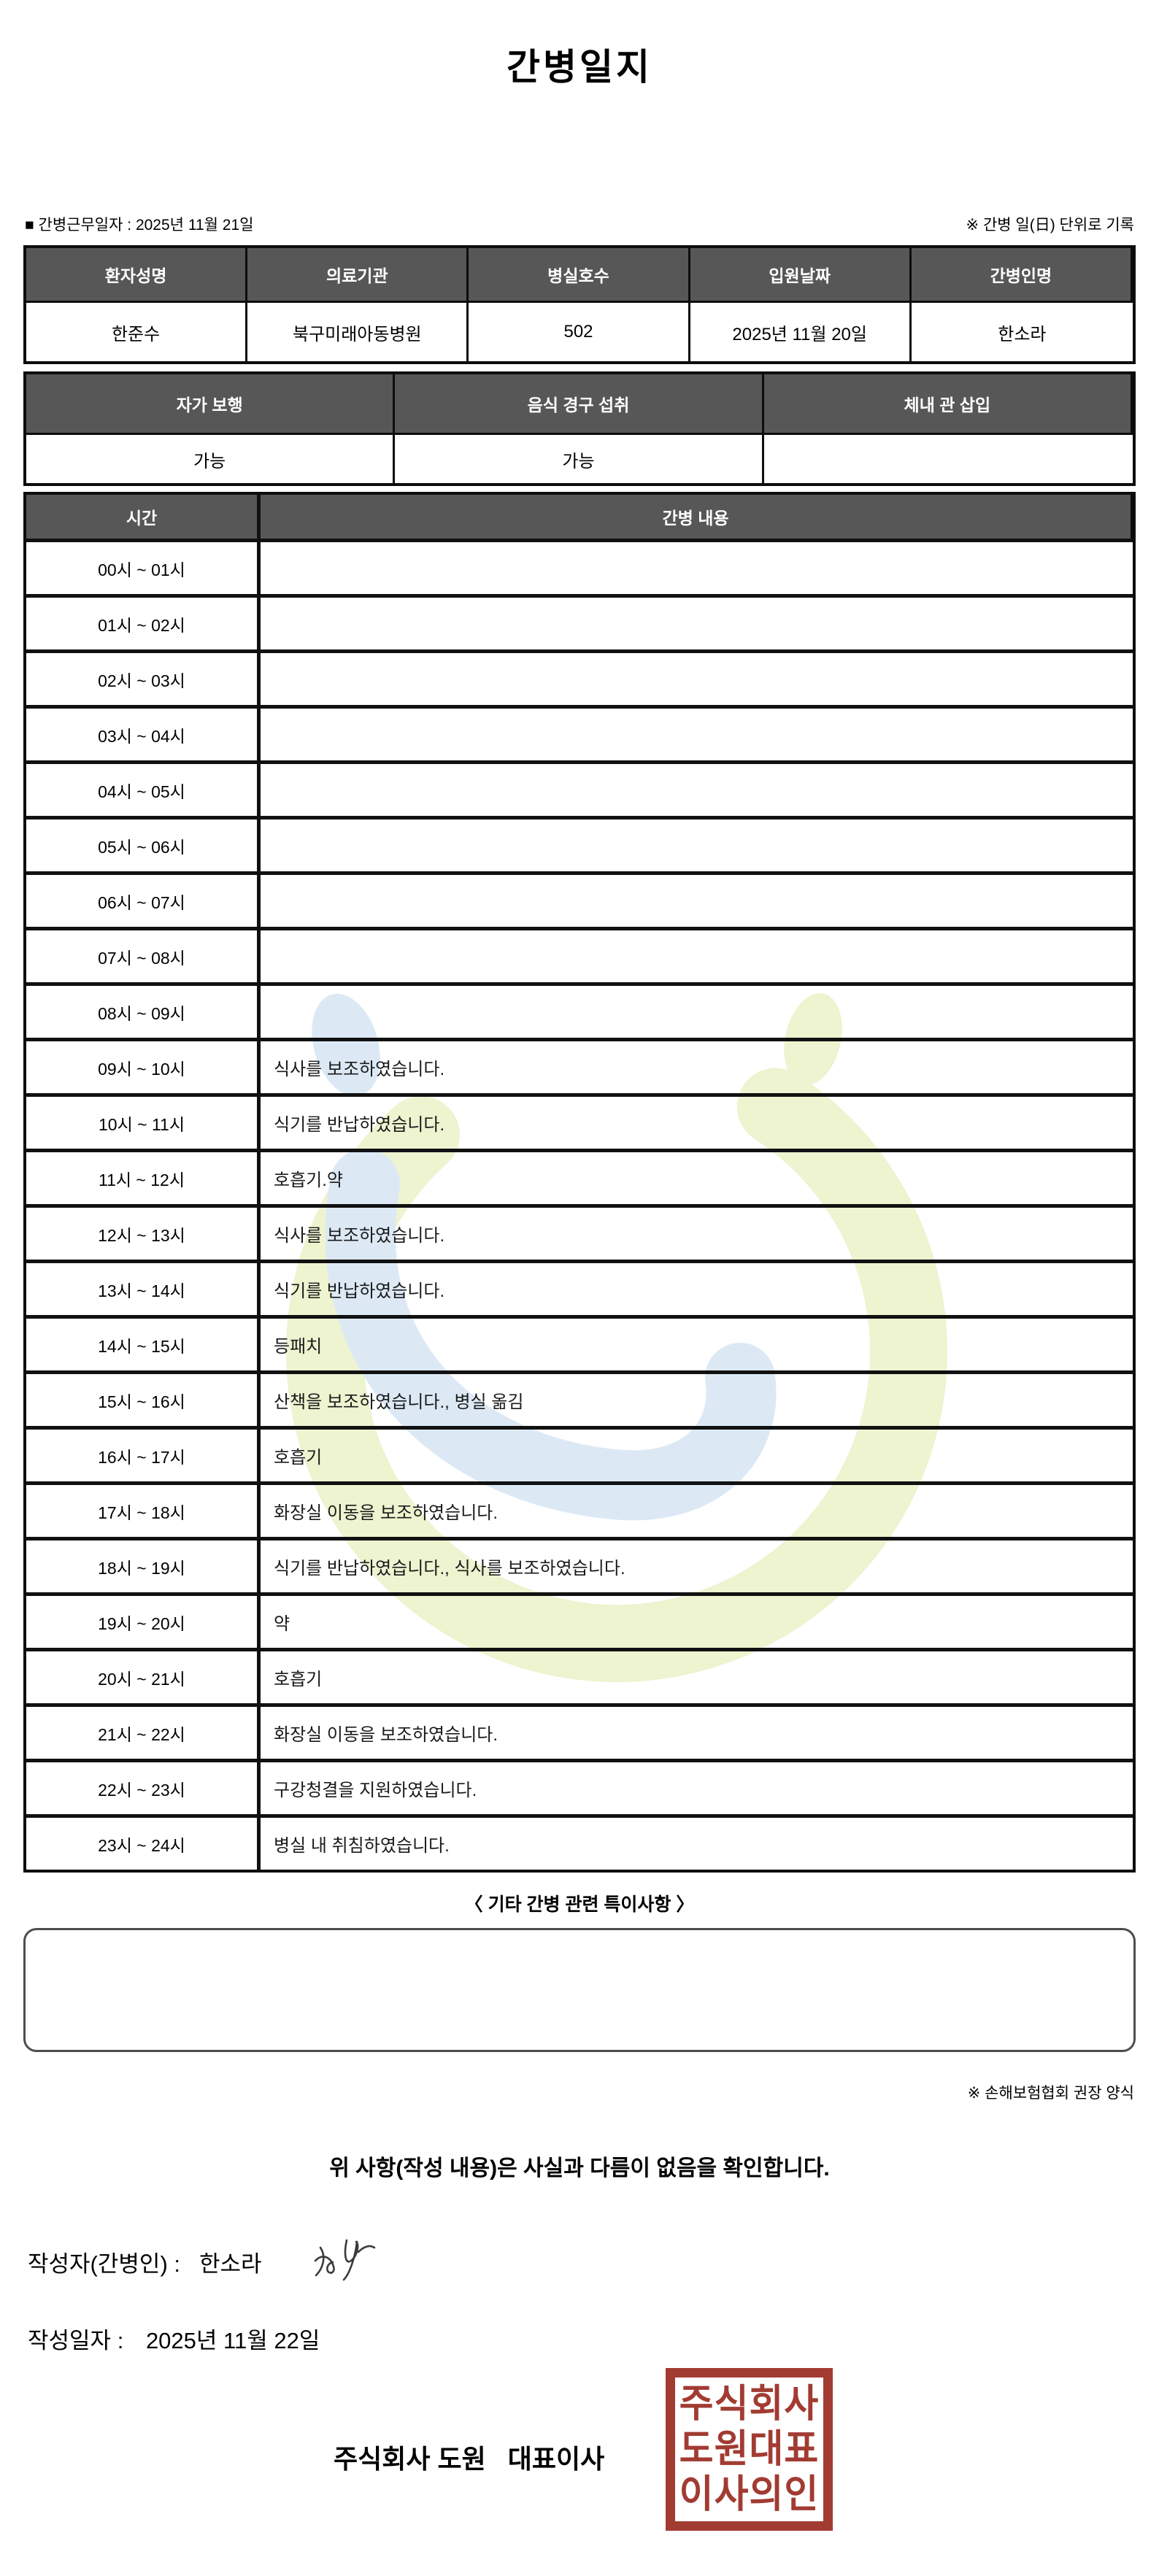  I want to click on care-row-content: 약, so click(697, 1620).